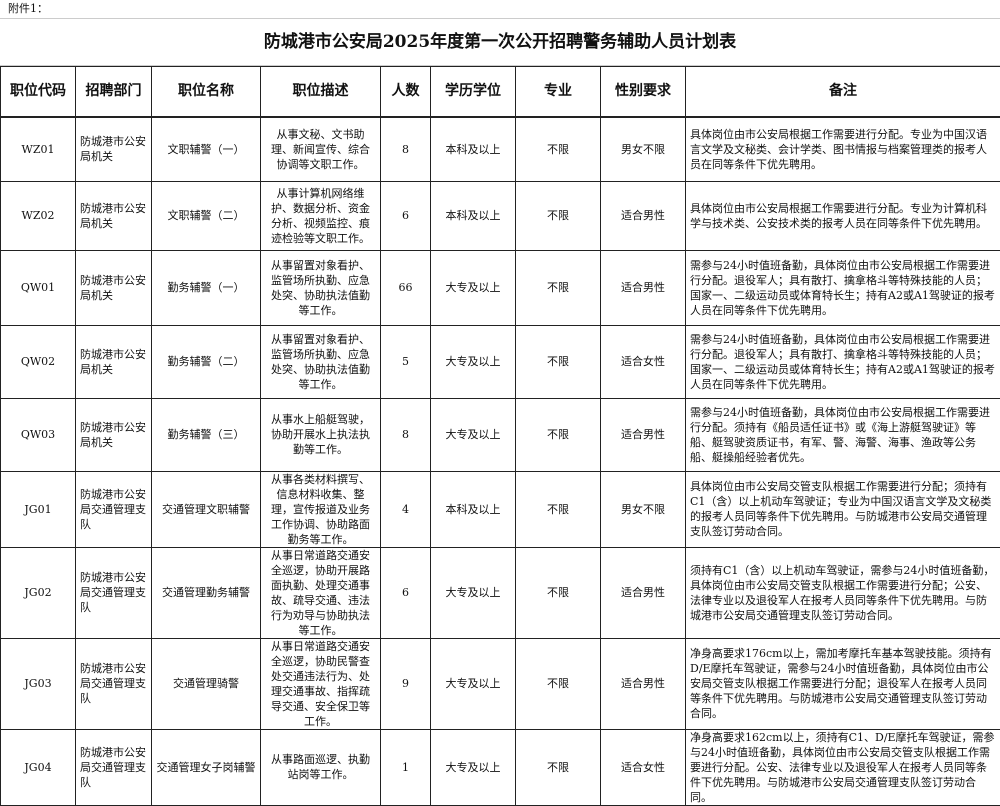 This screenshot has width=1000, height=806. What do you see at coordinates (206, 434) in the screenshot?
I see `cell-name: 勤务辅警（三）` at bounding box center [206, 434].